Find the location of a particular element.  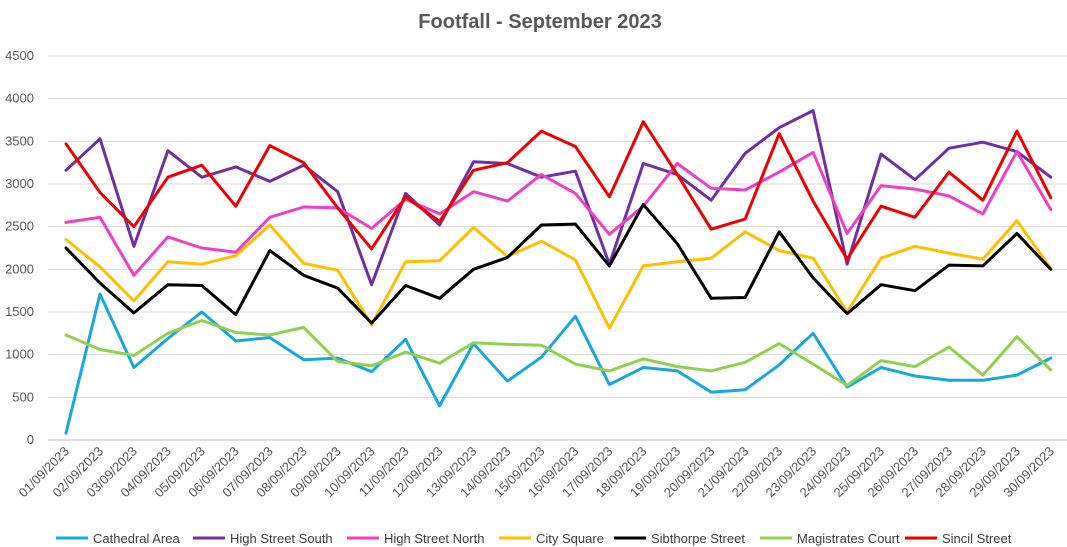

y-tick-label: 4000 is located at coordinates (19, 98).